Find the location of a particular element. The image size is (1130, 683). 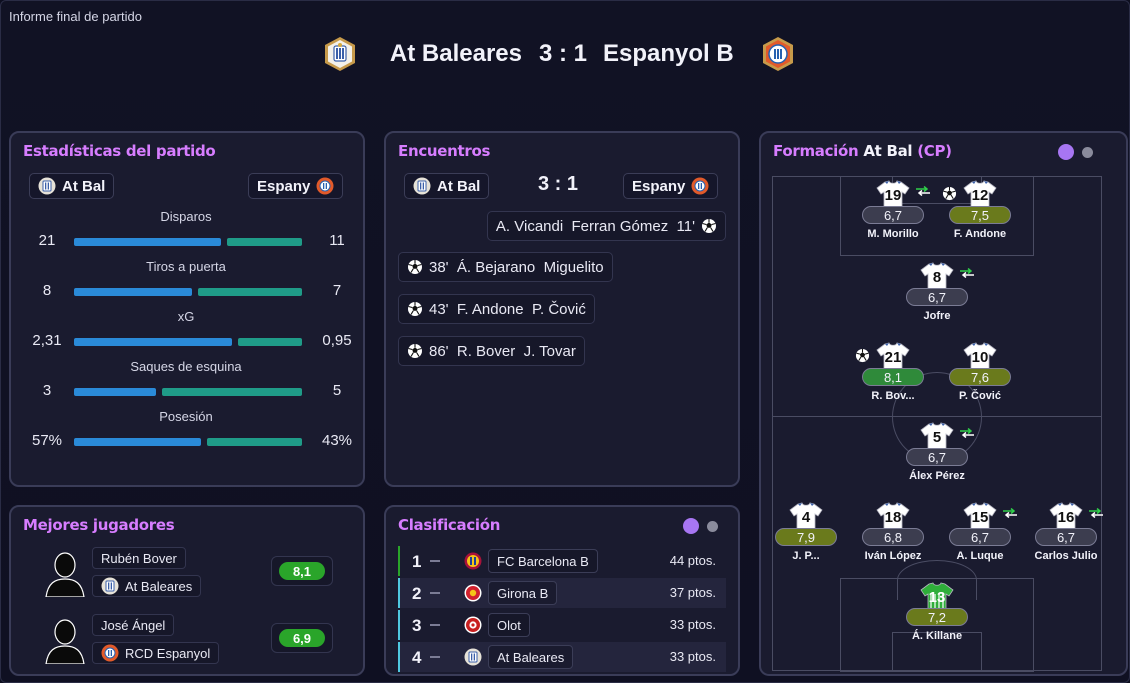

away-team-chip: Espany is located at coordinates (296, 186).